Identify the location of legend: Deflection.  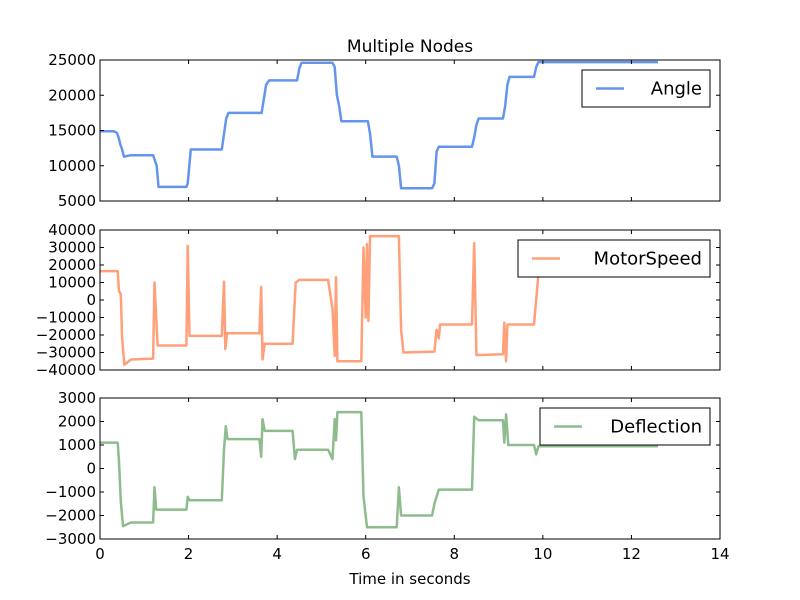
(625, 426).